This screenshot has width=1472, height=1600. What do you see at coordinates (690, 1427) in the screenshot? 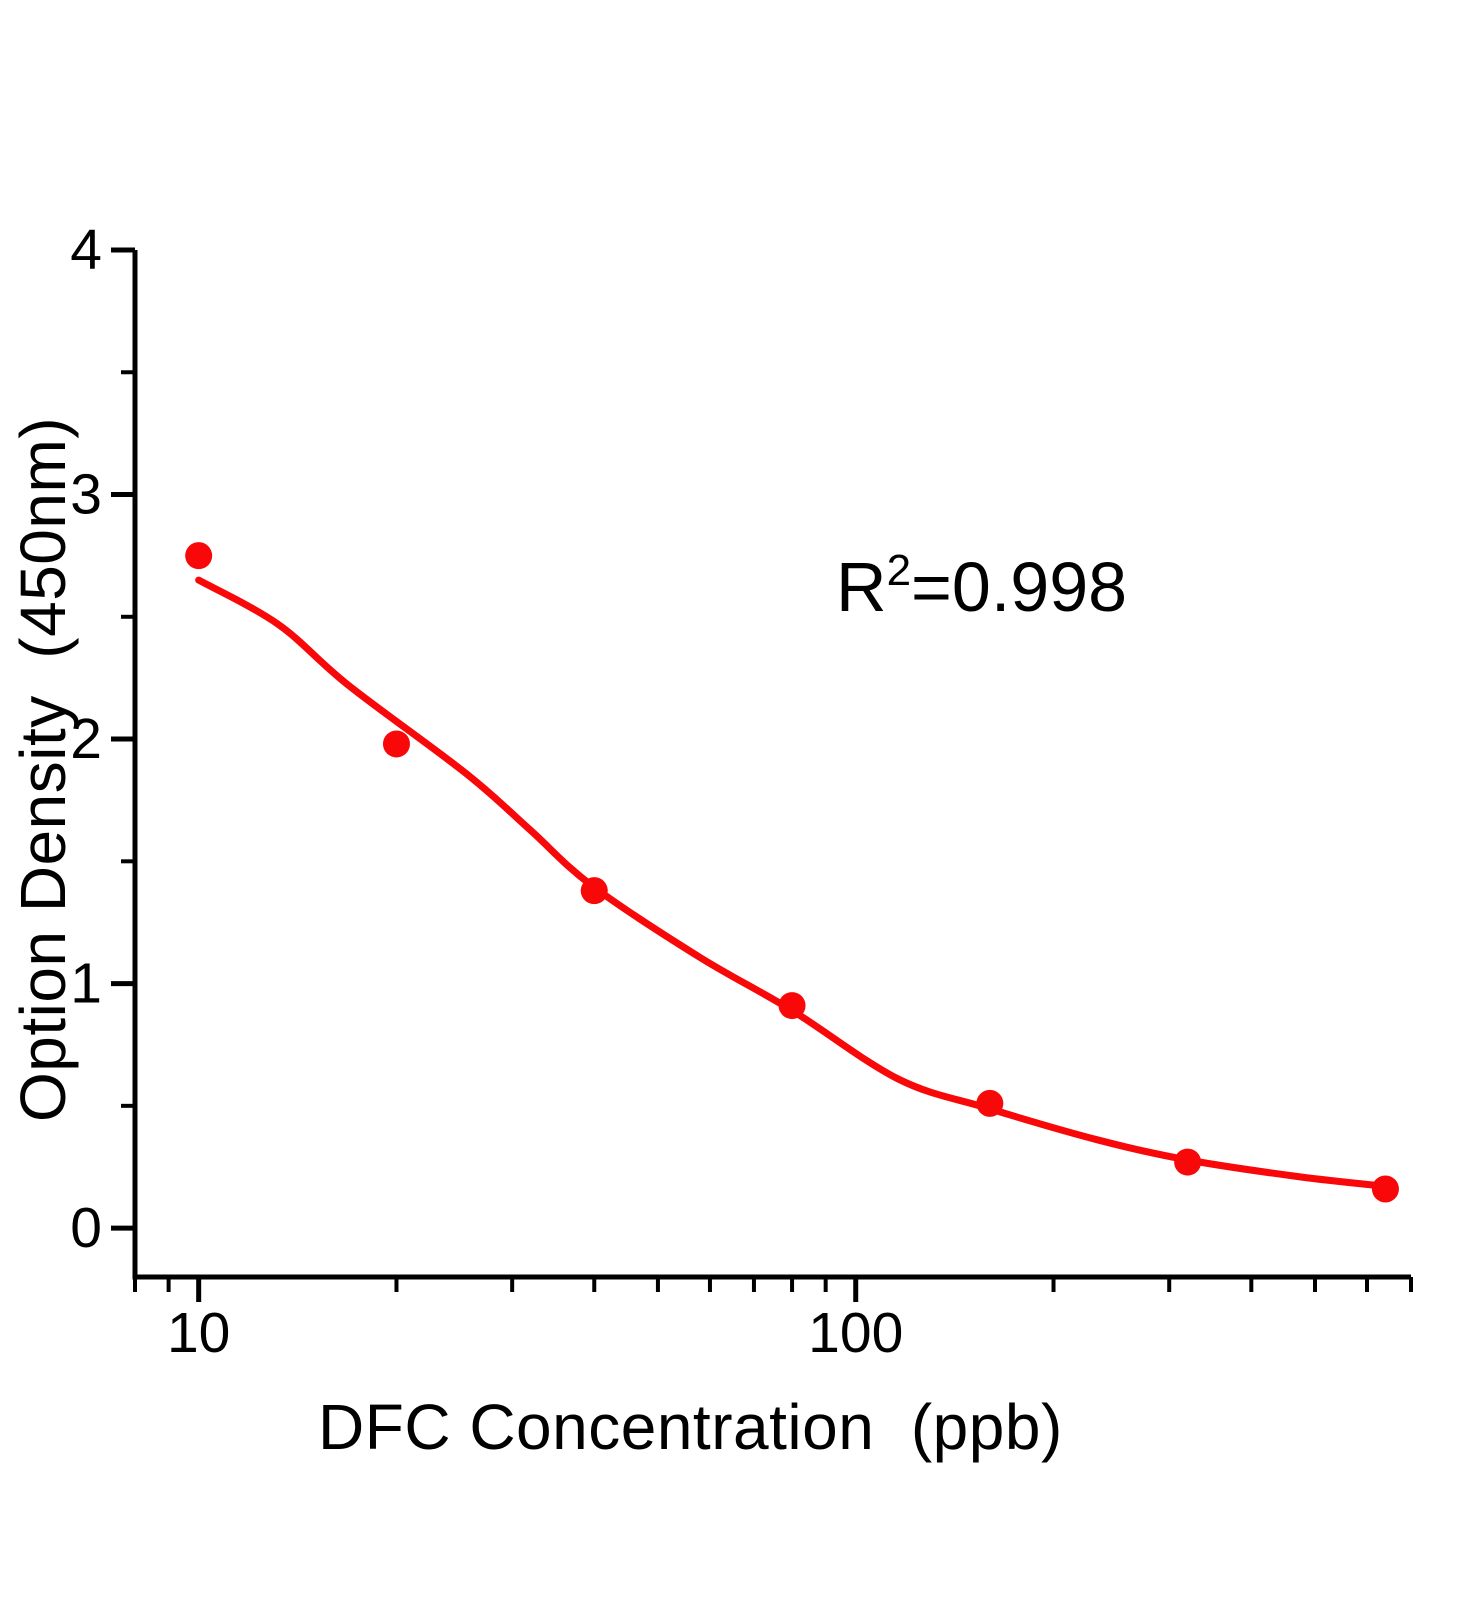
I see `x-axis-title: DFC Concentration (ppb)` at bounding box center [690, 1427].